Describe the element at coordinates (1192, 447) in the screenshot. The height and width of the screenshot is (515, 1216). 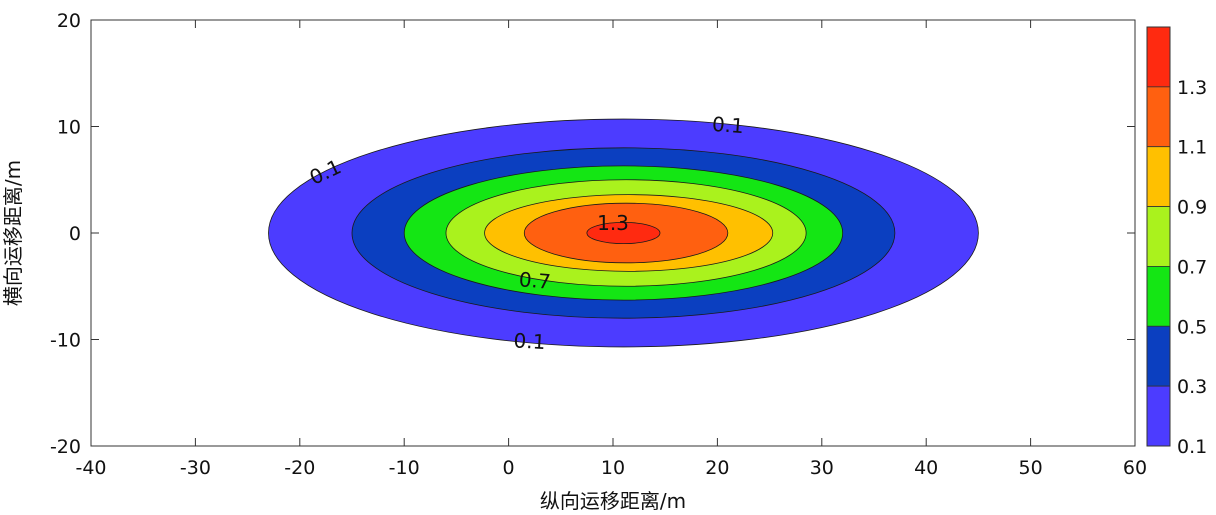
I see `colorbar-label: 0.1` at that location.